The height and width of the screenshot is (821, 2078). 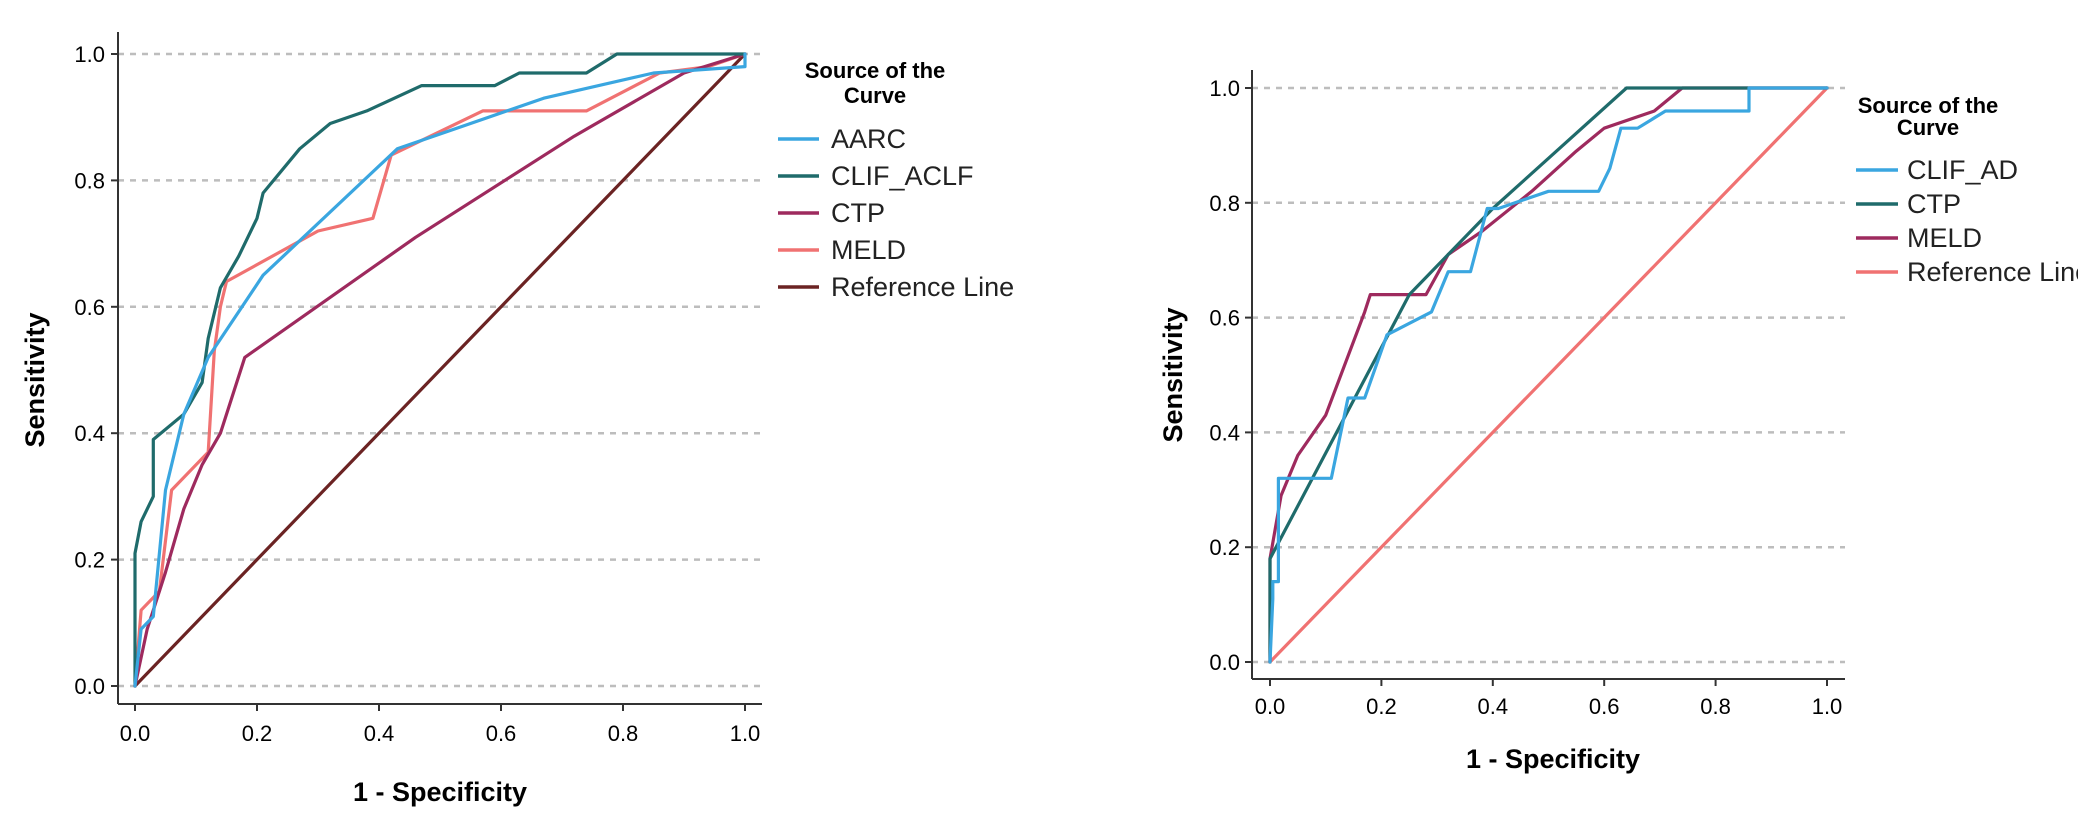 I want to click on legend-label: CLIF_ACLF, so click(x=902, y=176).